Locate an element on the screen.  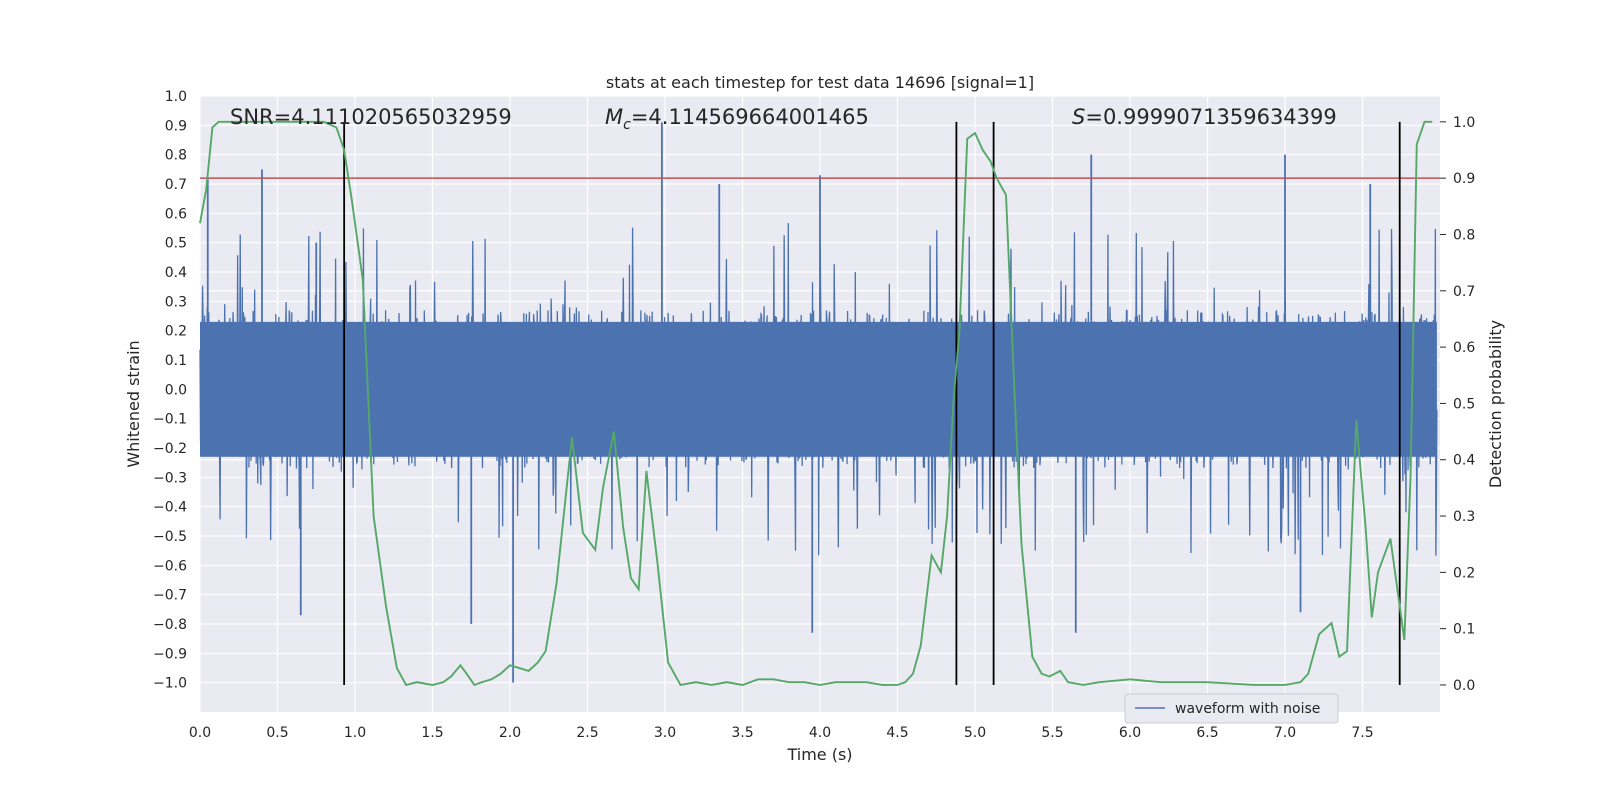
y2-tick-label: 0.8 is located at coordinates (1464, 235).